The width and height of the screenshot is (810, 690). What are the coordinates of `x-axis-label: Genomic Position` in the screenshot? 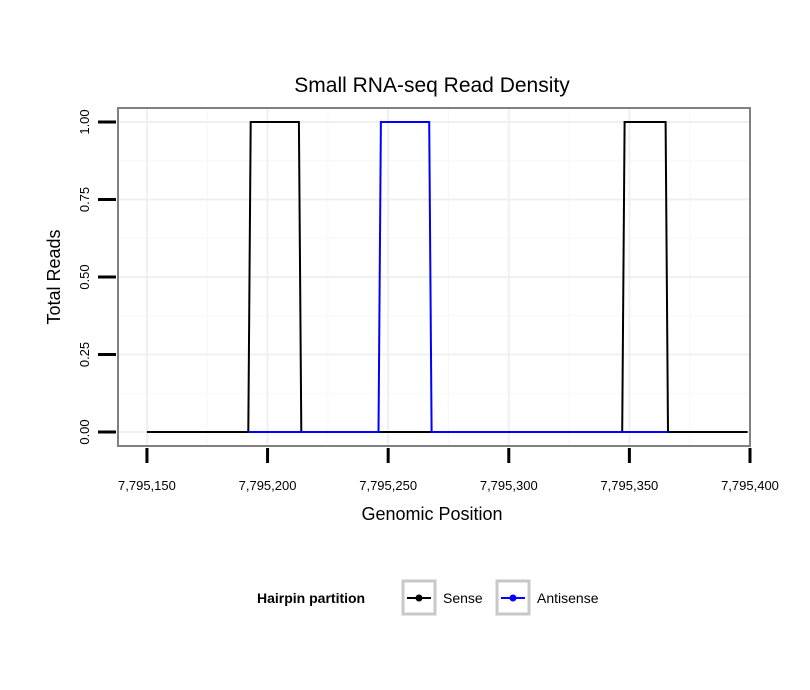 It's located at (431, 514).